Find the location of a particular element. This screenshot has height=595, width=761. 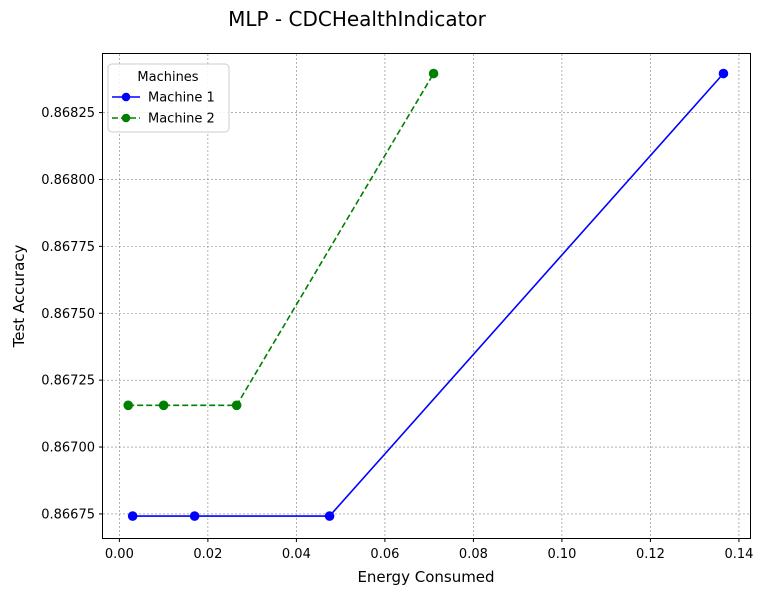

y-tick-label: 0.86725 is located at coordinates (68, 381).